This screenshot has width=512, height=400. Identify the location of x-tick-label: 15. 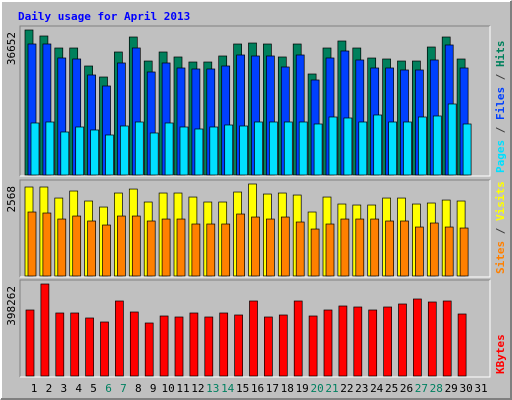
(242, 388).